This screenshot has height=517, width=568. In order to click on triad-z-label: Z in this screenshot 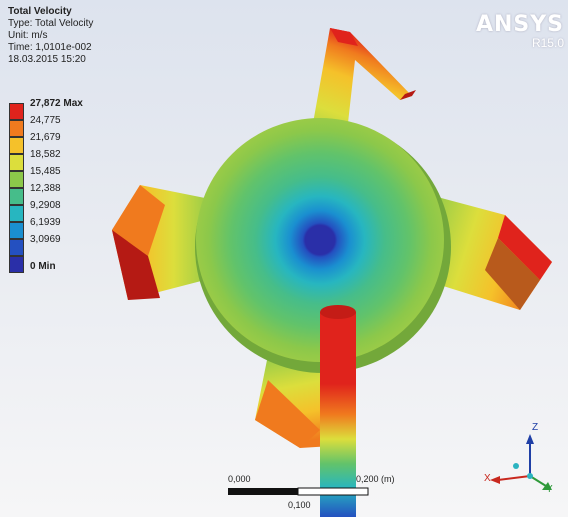, I will do `click(535, 427)`.